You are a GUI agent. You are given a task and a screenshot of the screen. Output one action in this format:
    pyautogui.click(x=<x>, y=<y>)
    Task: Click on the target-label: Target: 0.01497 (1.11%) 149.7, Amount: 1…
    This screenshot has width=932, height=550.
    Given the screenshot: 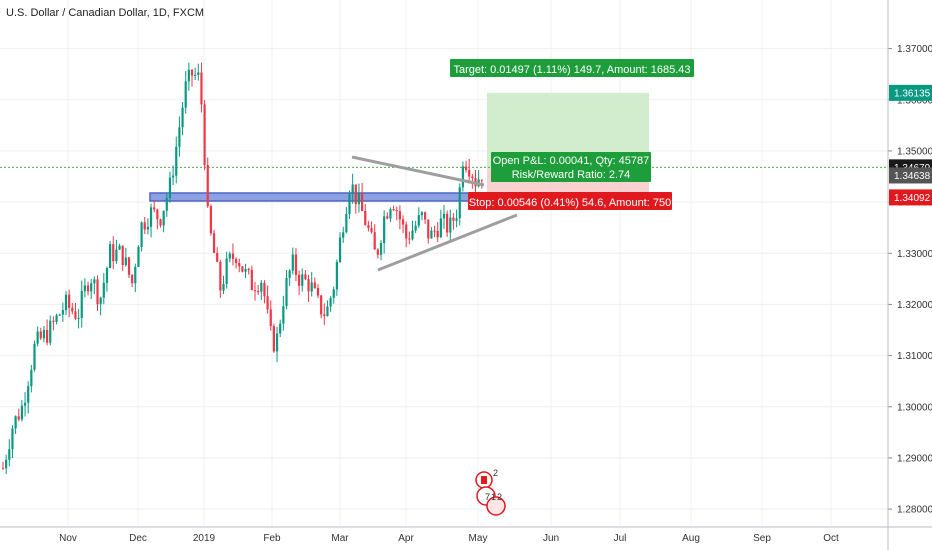 What is the action you would take?
    pyautogui.click(x=571, y=70)
    